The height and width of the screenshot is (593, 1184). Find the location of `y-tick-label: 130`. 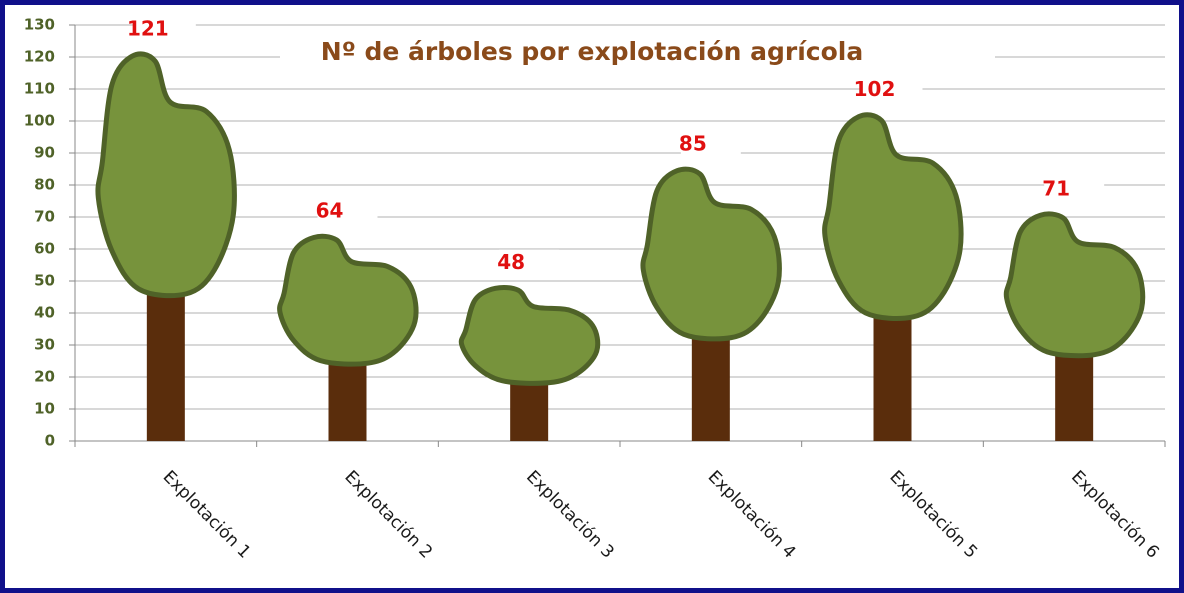

y-tick-label: 130 is located at coordinates (39, 25).